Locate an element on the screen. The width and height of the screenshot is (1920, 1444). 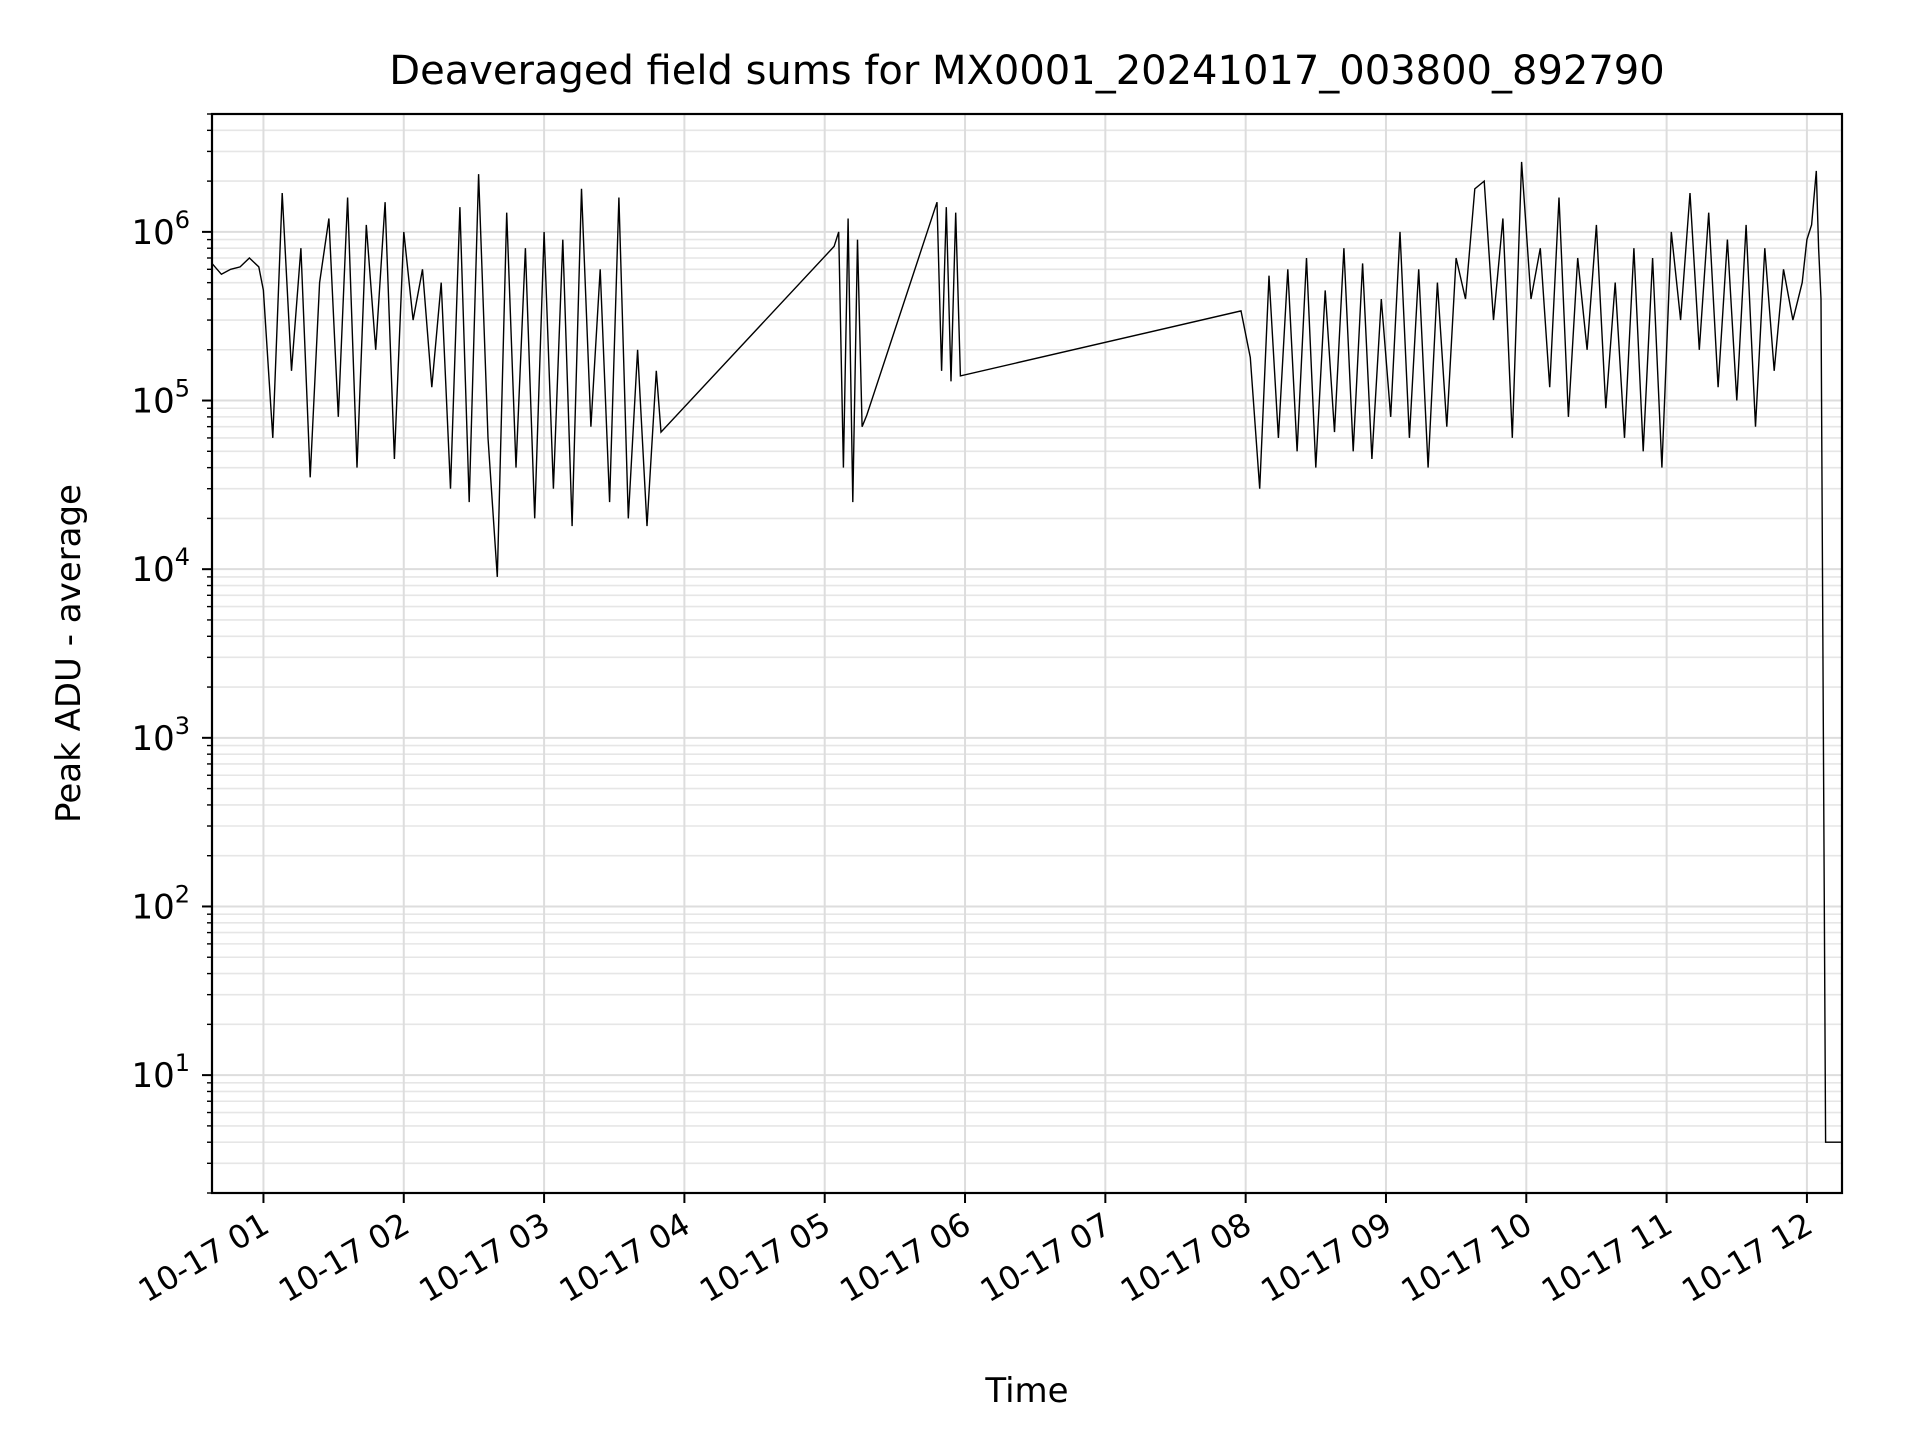
x-tick-label: 10-17 08 is located at coordinates (1186, 1257).